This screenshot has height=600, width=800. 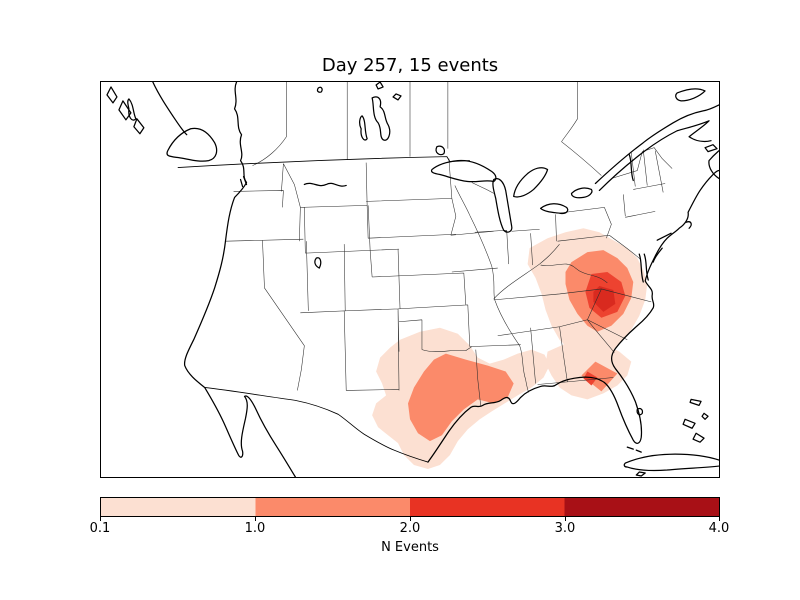 I want to click on st-lawrence-river, so click(x=656, y=148).